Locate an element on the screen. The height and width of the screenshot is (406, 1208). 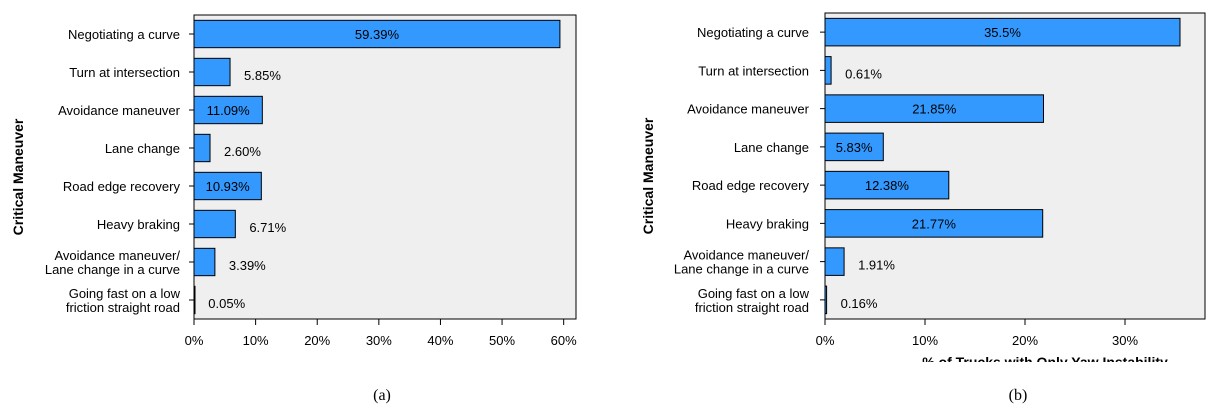
value-label: 5.83% is located at coordinates (854, 147).